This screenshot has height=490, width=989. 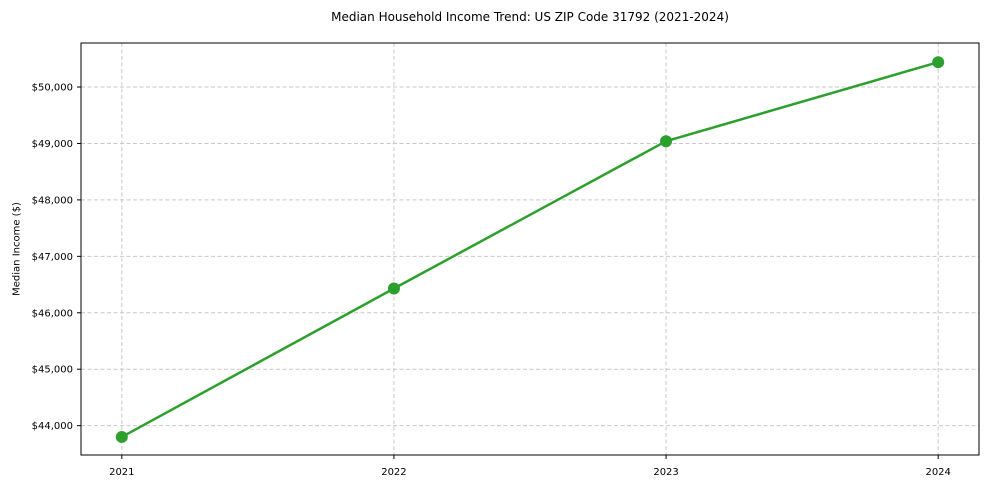 What do you see at coordinates (665, 472) in the screenshot?
I see `x-tick-label: 2023` at bounding box center [665, 472].